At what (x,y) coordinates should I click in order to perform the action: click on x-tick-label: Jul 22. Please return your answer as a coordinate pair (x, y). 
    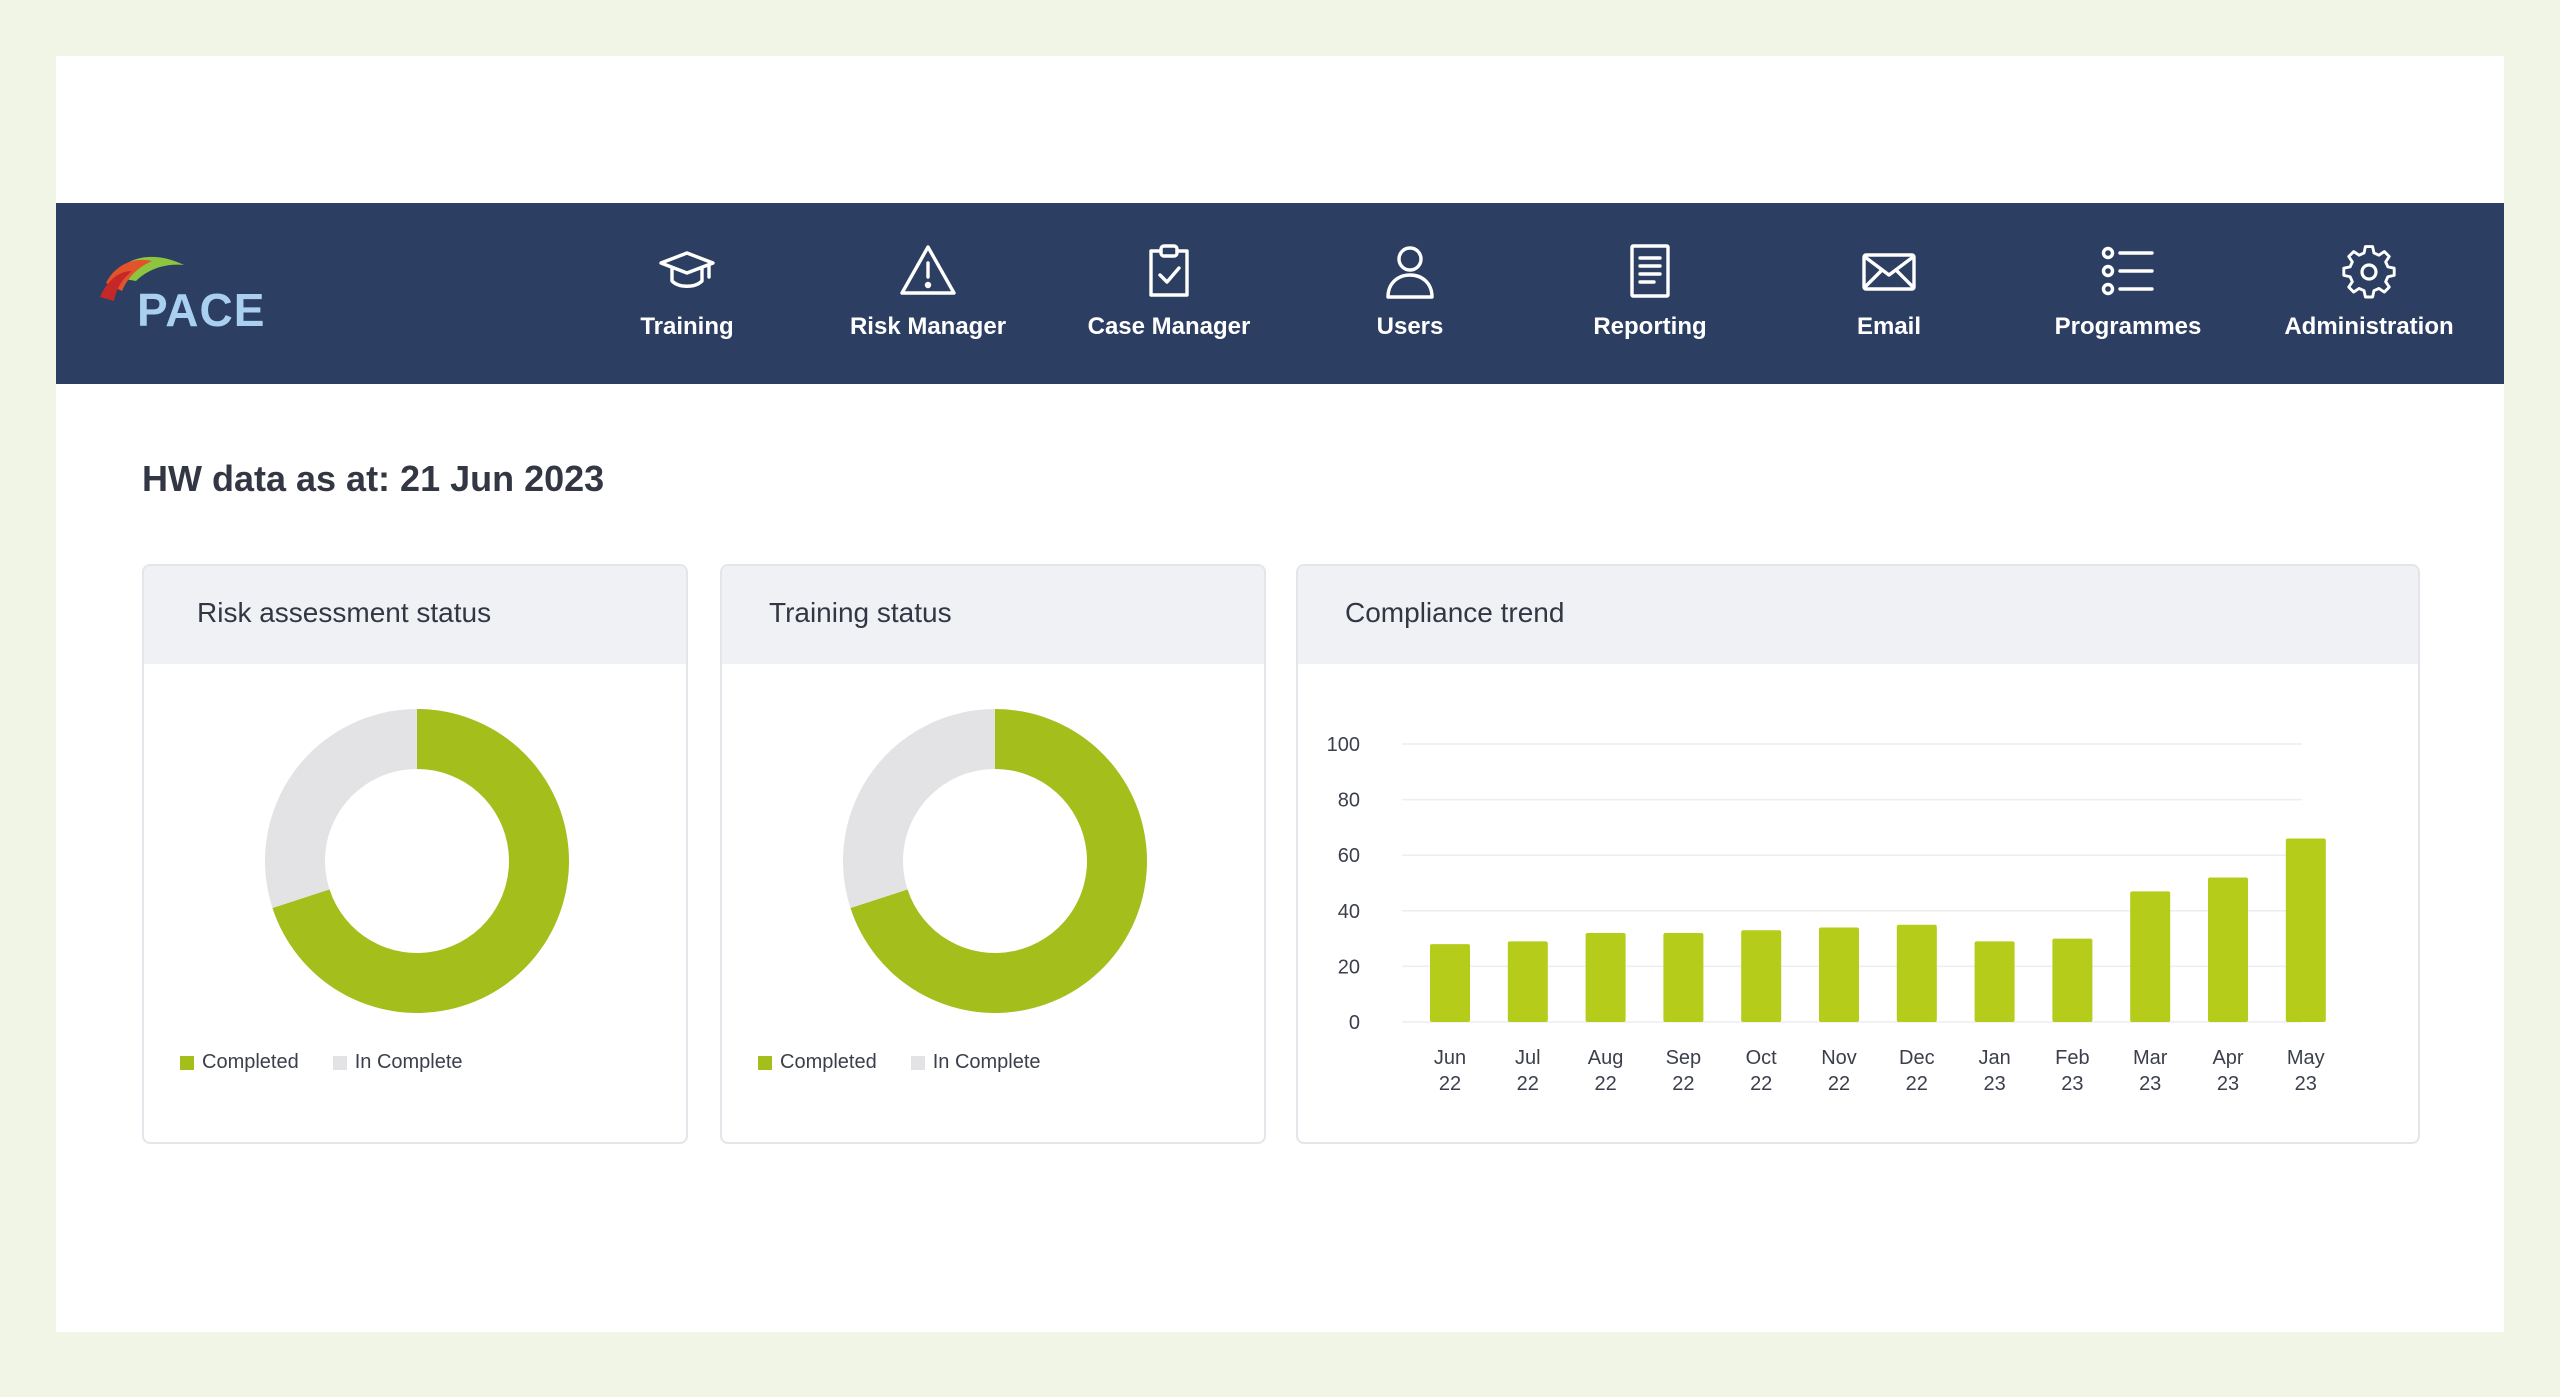
    Looking at the image, I should click on (1528, 1071).